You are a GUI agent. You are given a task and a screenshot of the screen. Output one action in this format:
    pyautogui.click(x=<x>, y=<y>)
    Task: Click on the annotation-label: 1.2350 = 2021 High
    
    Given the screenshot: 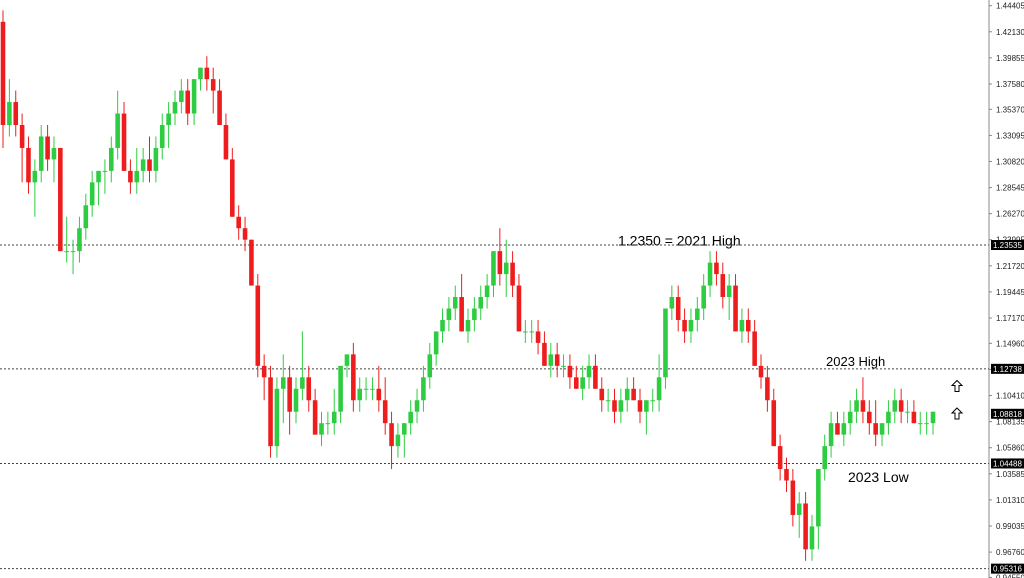 What is the action you would take?
    pyautogui.click(x=679, y=240)
    